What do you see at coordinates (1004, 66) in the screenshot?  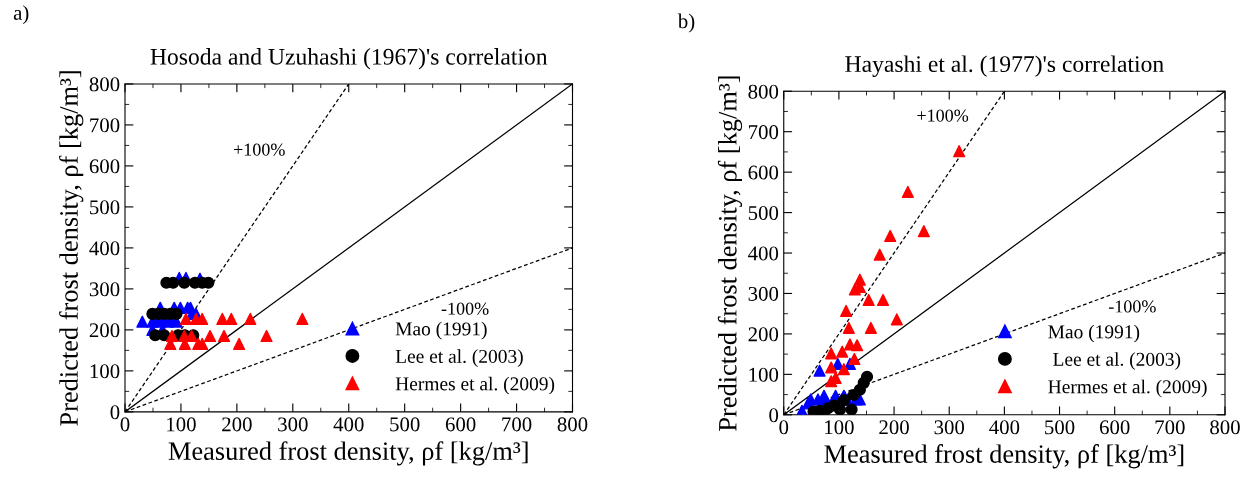 I see `chart-title: Hayashi et al. (1977)'s correlation` at bounding box center [1004, 66].